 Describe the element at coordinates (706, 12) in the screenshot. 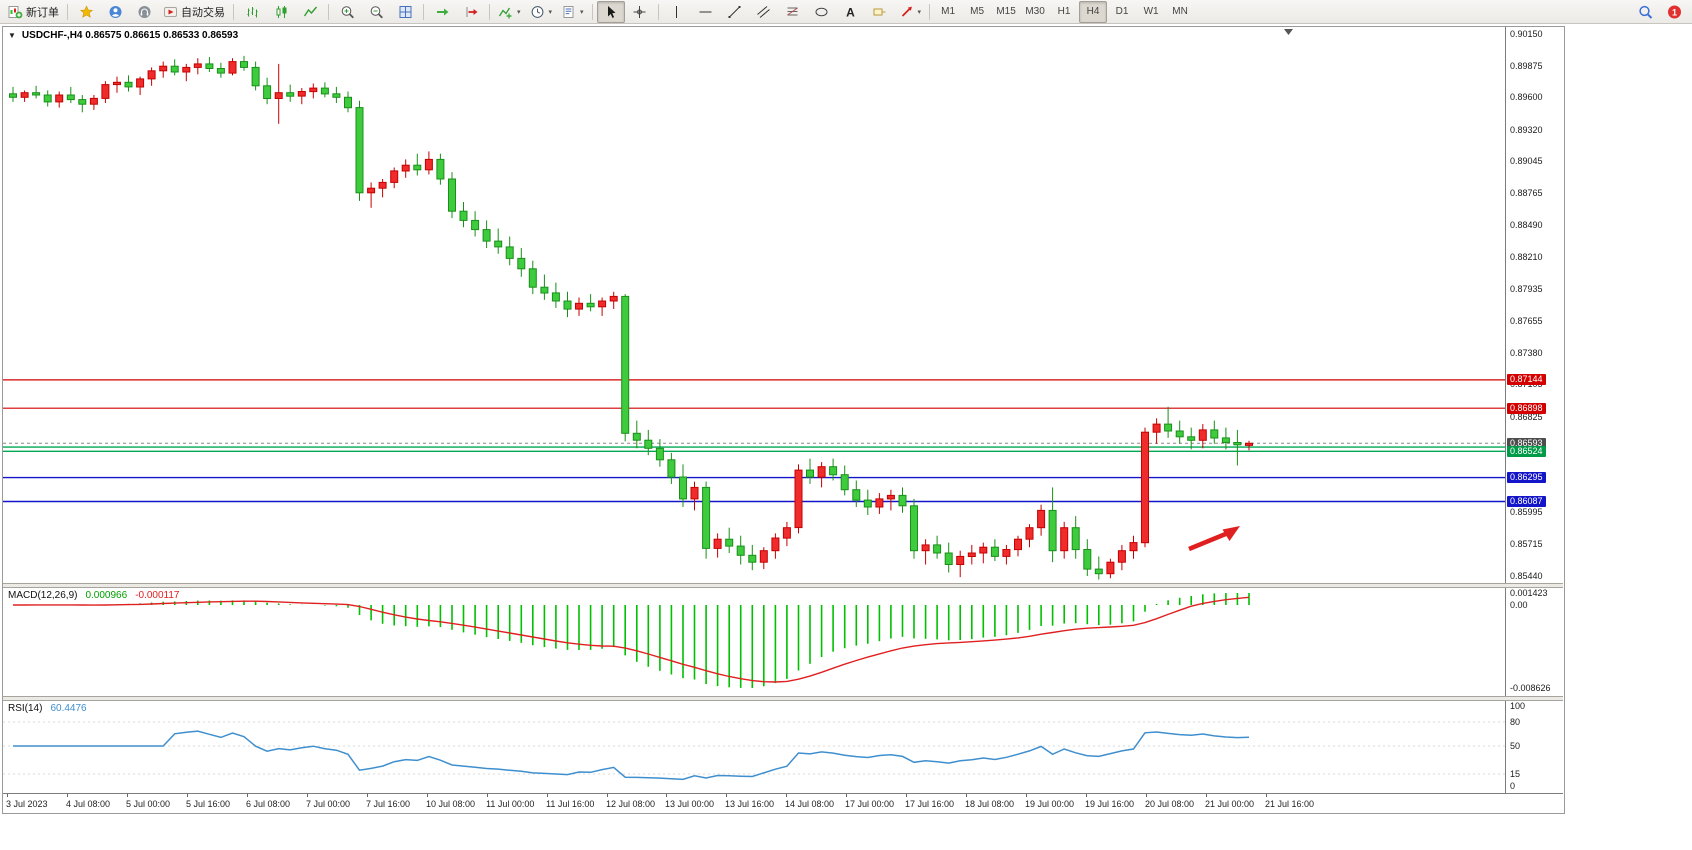

I see `horizontal-line-button` at that location.